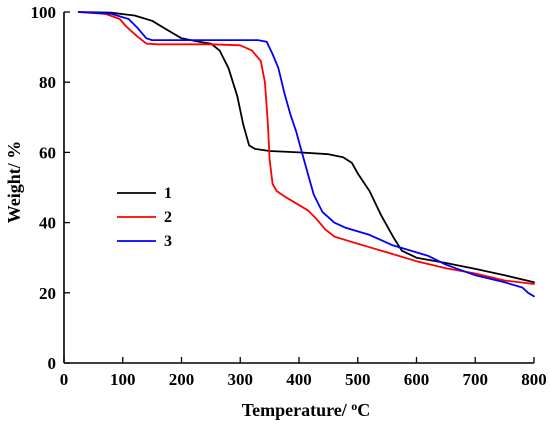 The image size is (550, 425). I want to click on x-axis-title: Temperature/ oC, so click(306, 409).